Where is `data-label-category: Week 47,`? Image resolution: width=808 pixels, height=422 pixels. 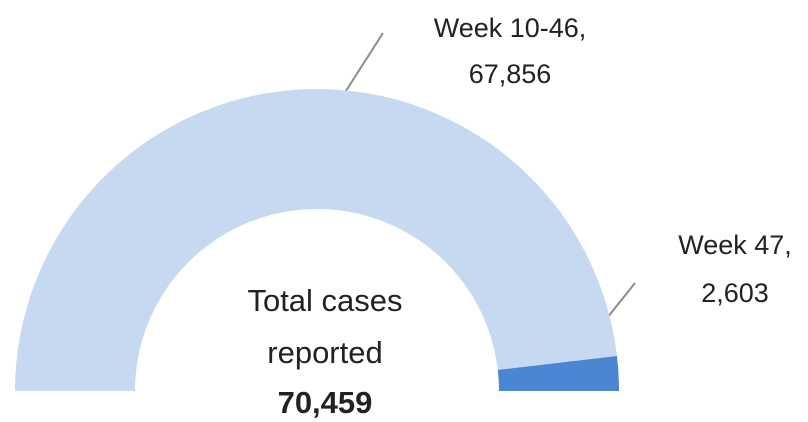 data-label-category: Week 47, is located at coordinates (735, 245).